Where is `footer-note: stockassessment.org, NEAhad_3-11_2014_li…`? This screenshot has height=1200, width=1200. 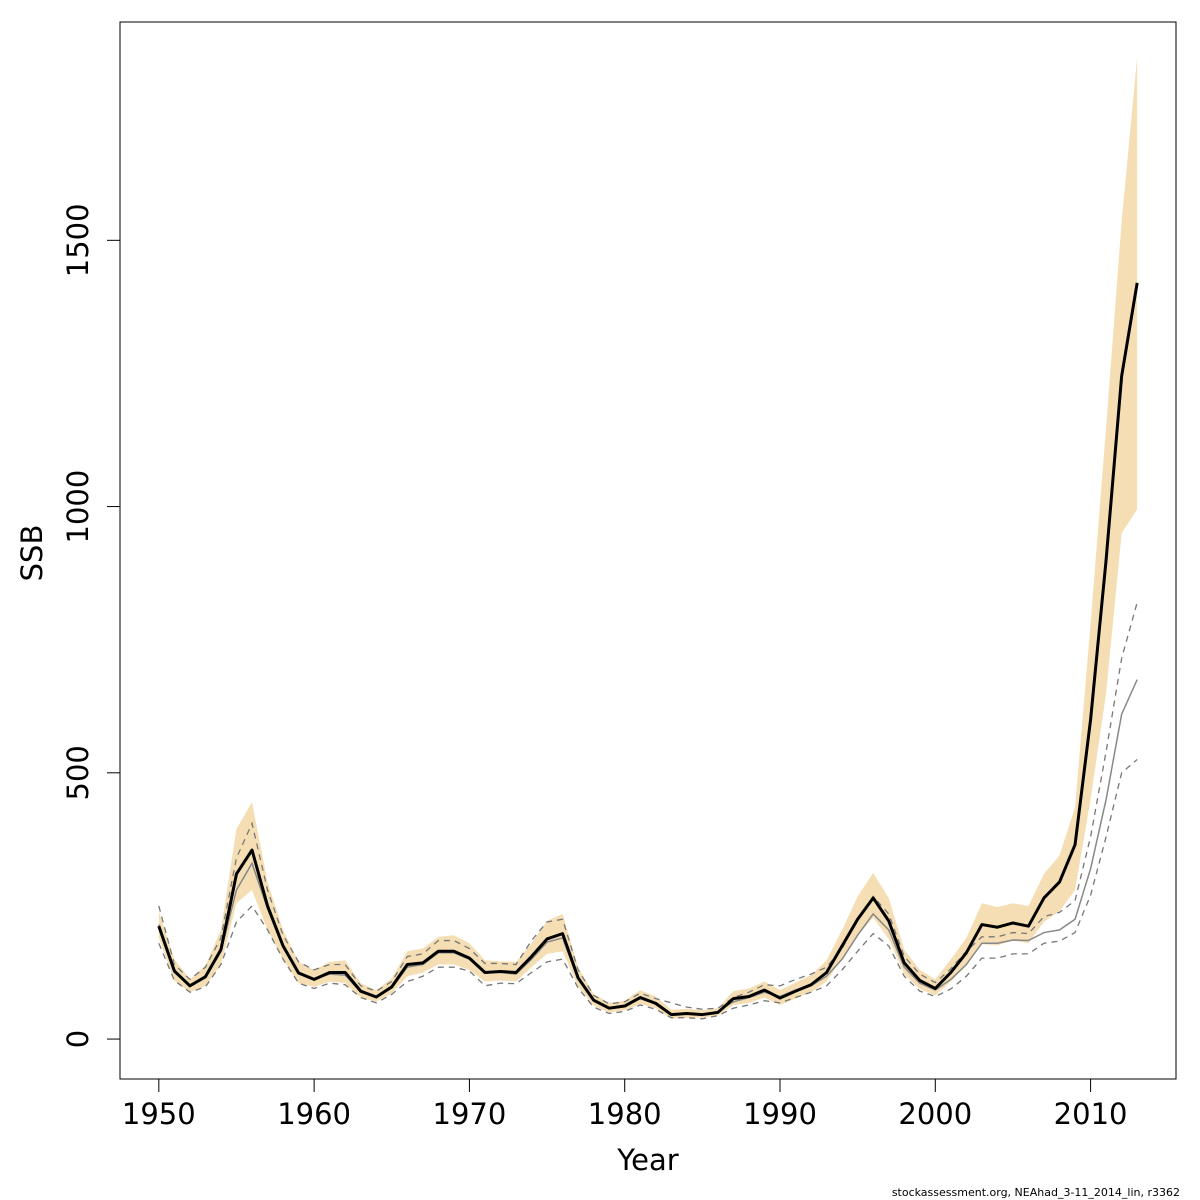 footer-note: stockassessment.org, NEAhad_3-11_2014_li… is located at coordinates (1036, 1192).